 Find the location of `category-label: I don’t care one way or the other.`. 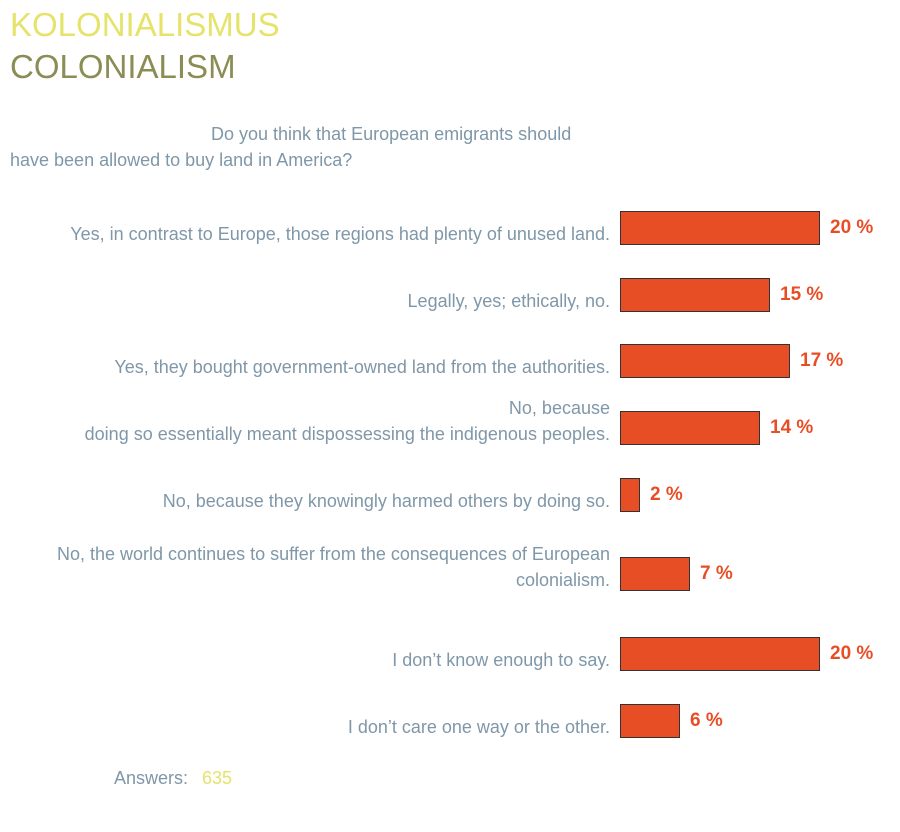

category-label: I don’t care one way or the other. is located at coordinates (478, 727).